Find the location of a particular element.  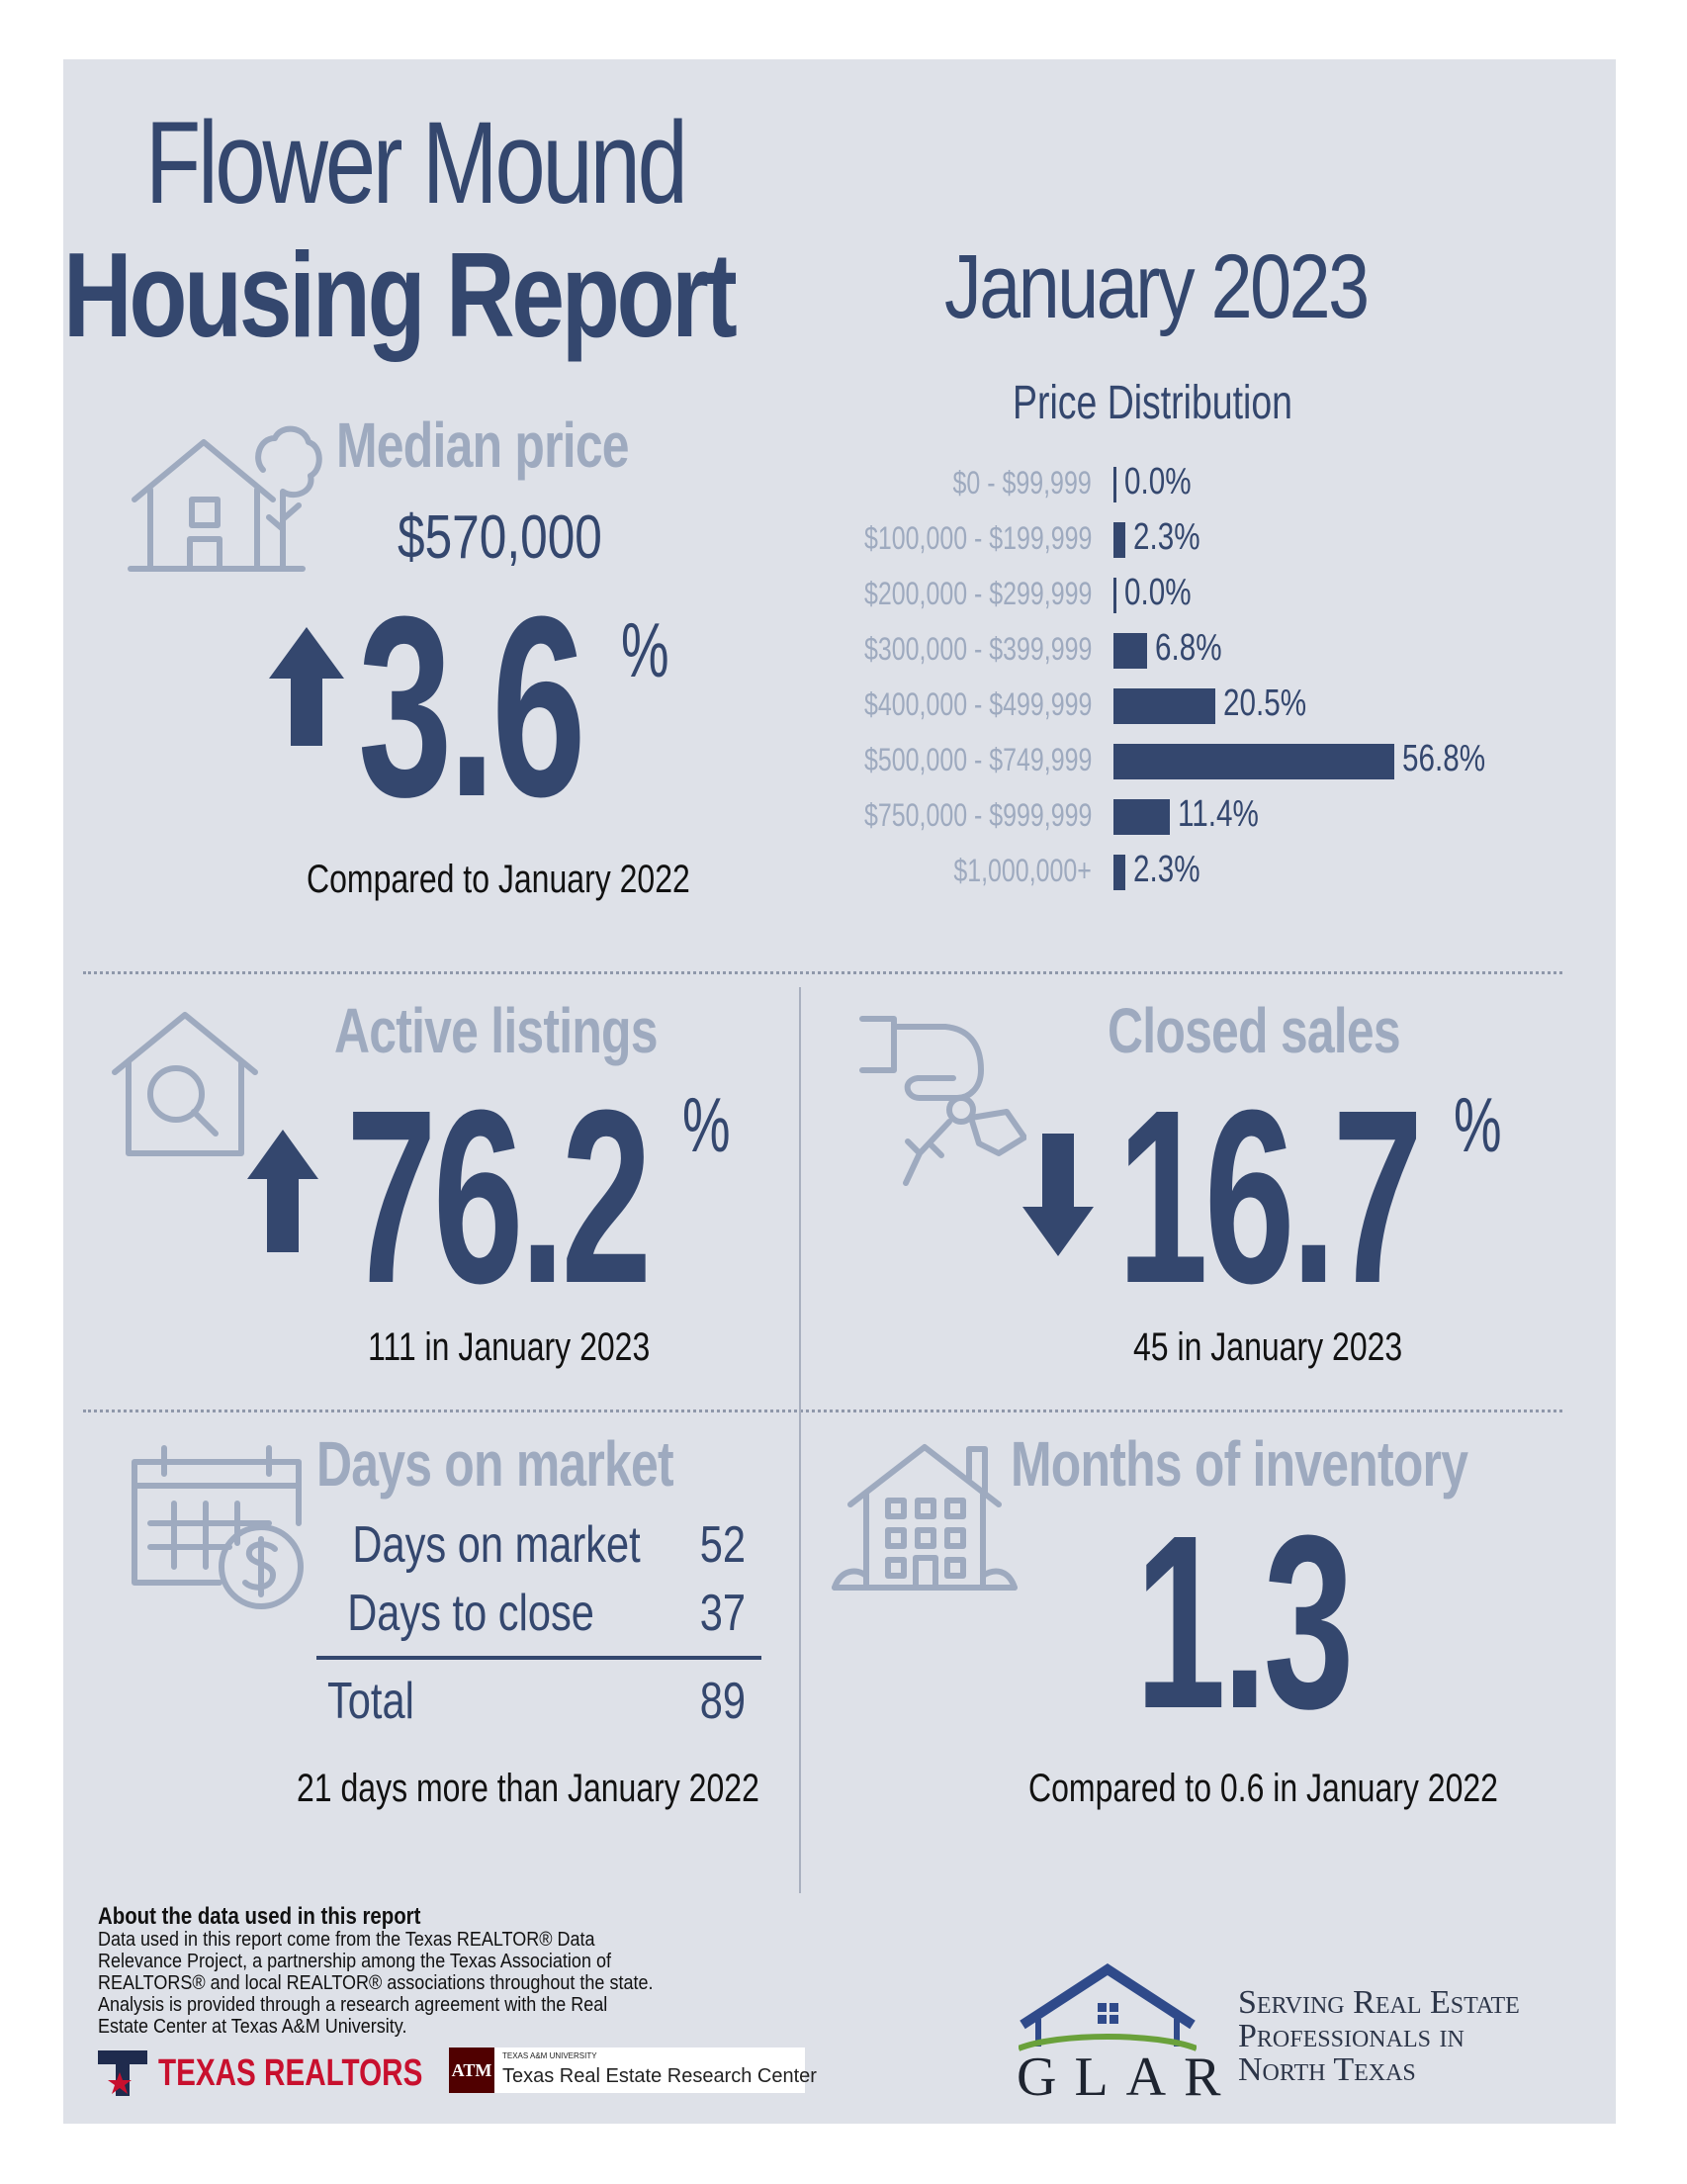

dom-total-value: 89 is located at coordinates (723, 1701).